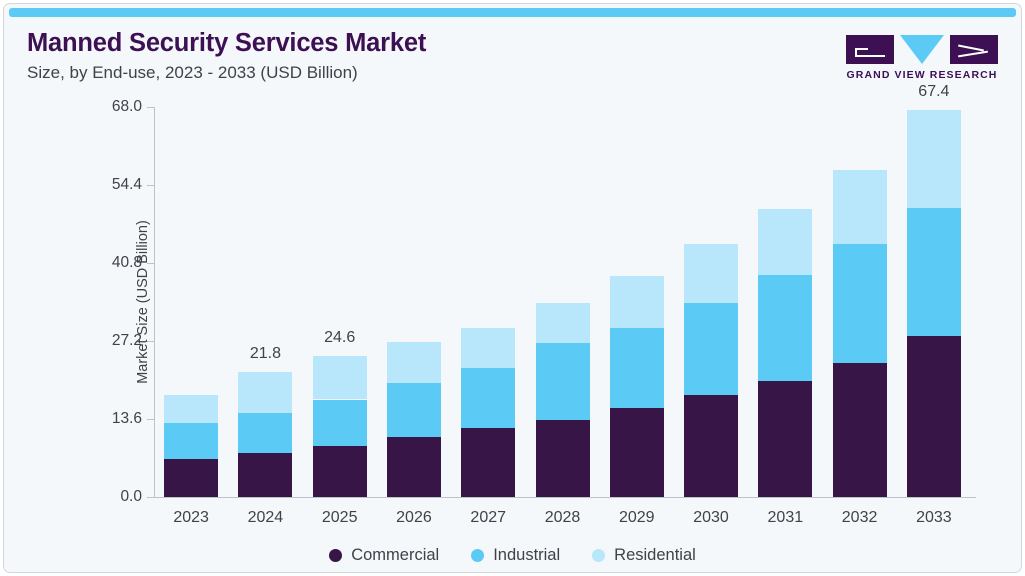  Describe the element at coordinates (395, 555) in the screenshot. I see `legend-label: Commercial` at that location.